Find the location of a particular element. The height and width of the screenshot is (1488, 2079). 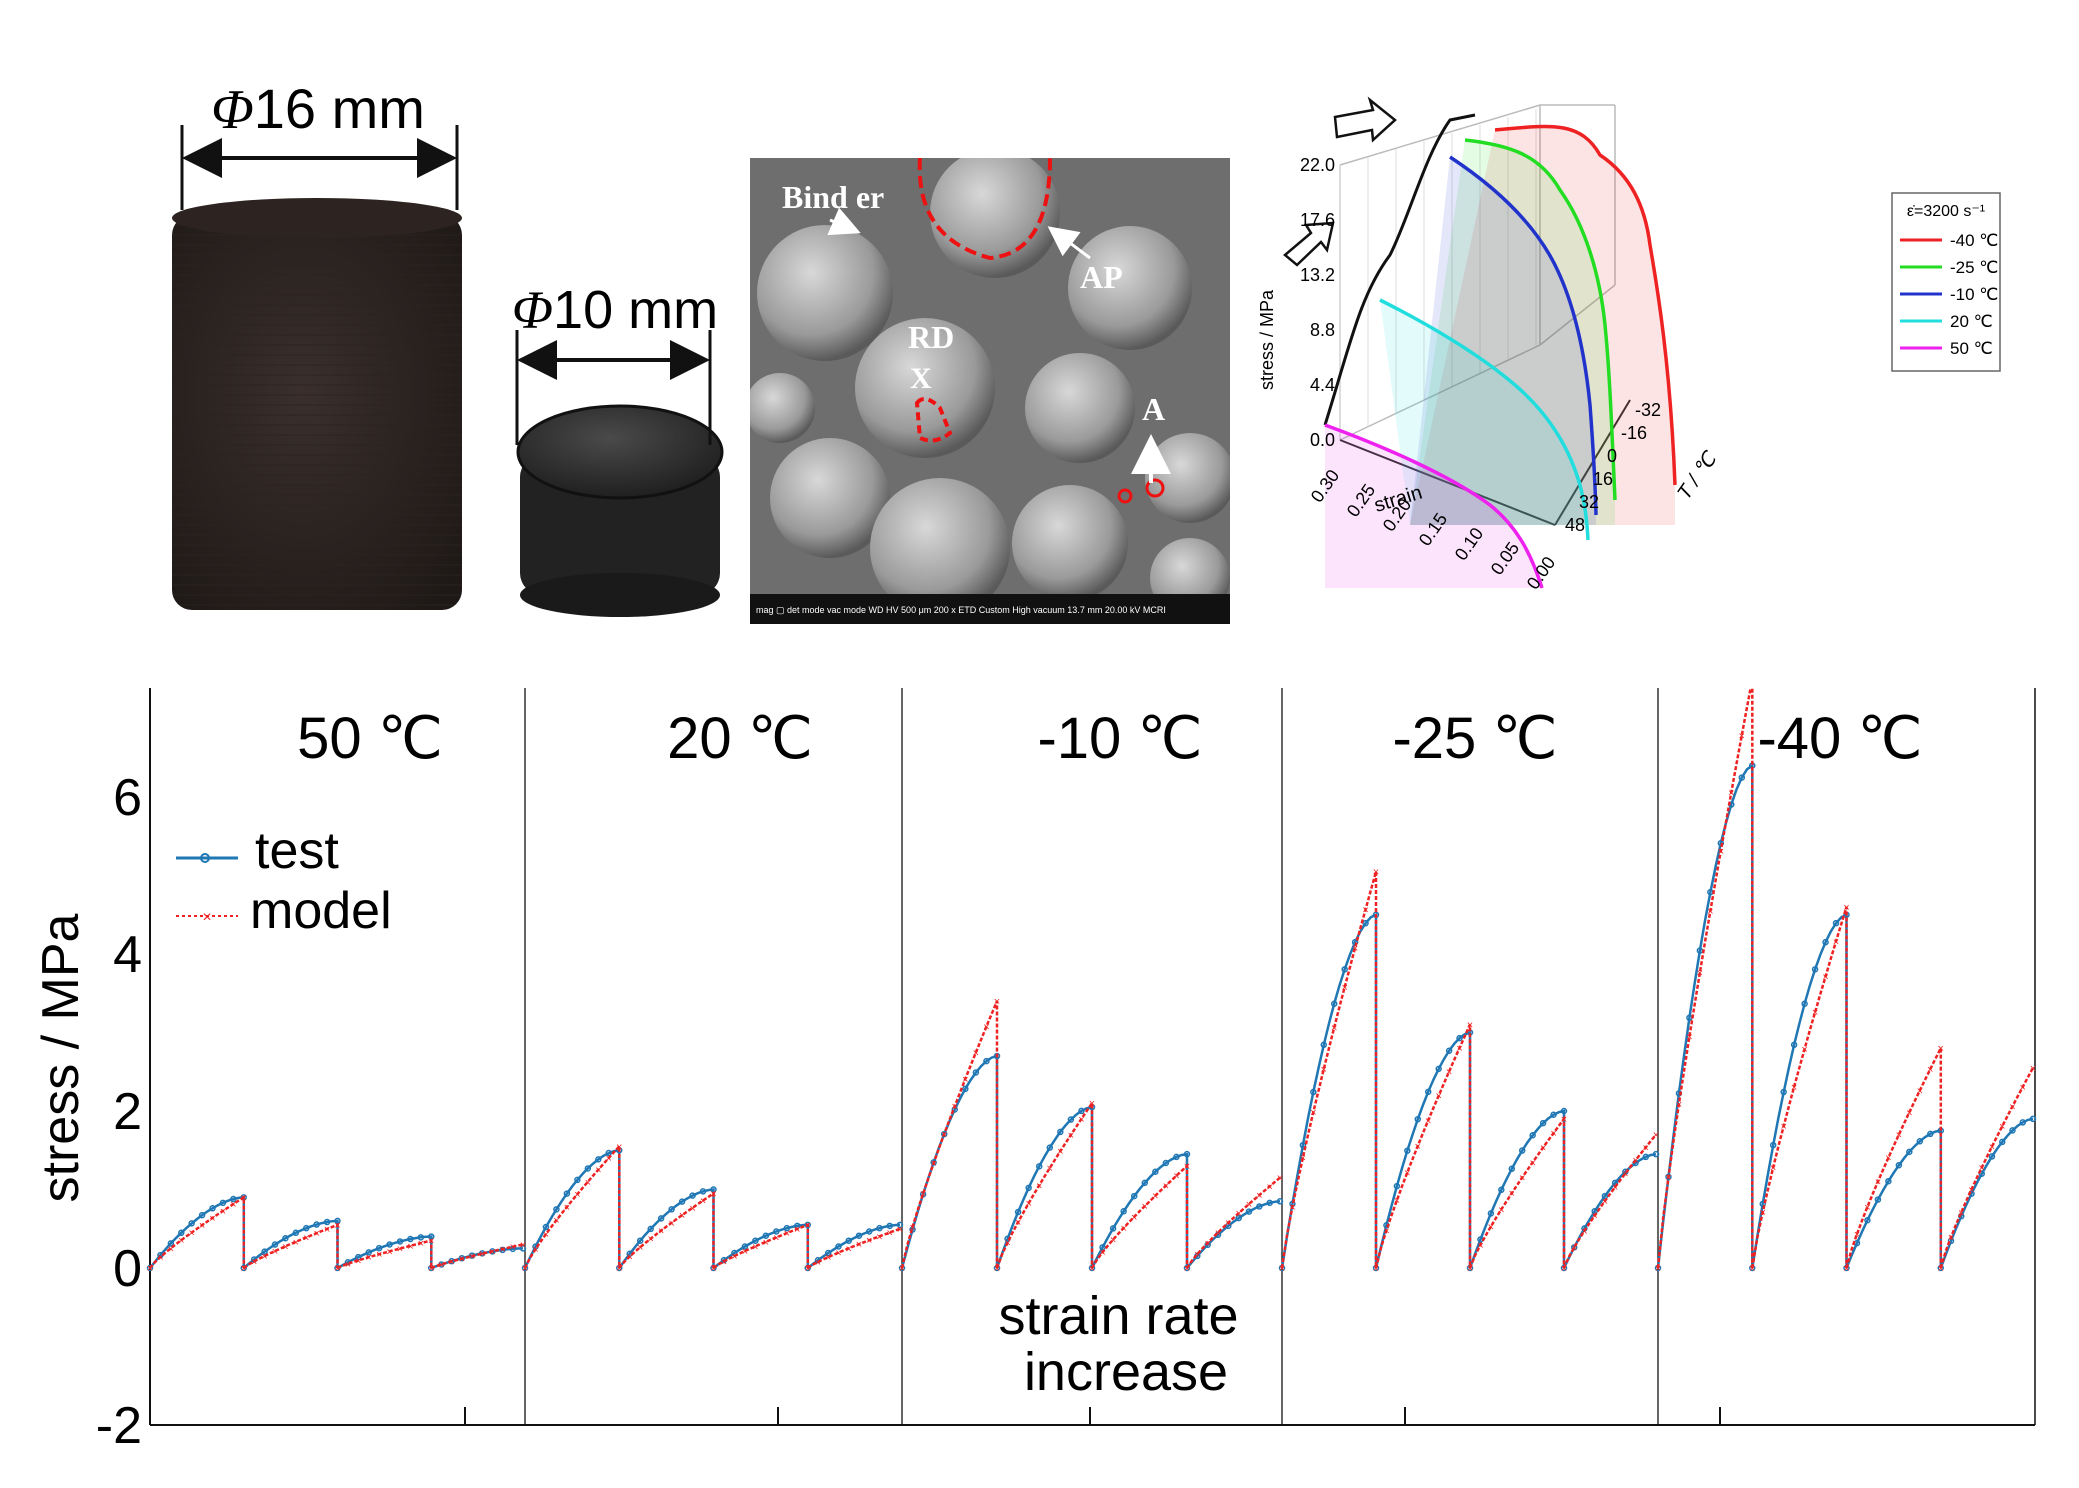

strain-axis-line is located at coordinates (1447, 482).